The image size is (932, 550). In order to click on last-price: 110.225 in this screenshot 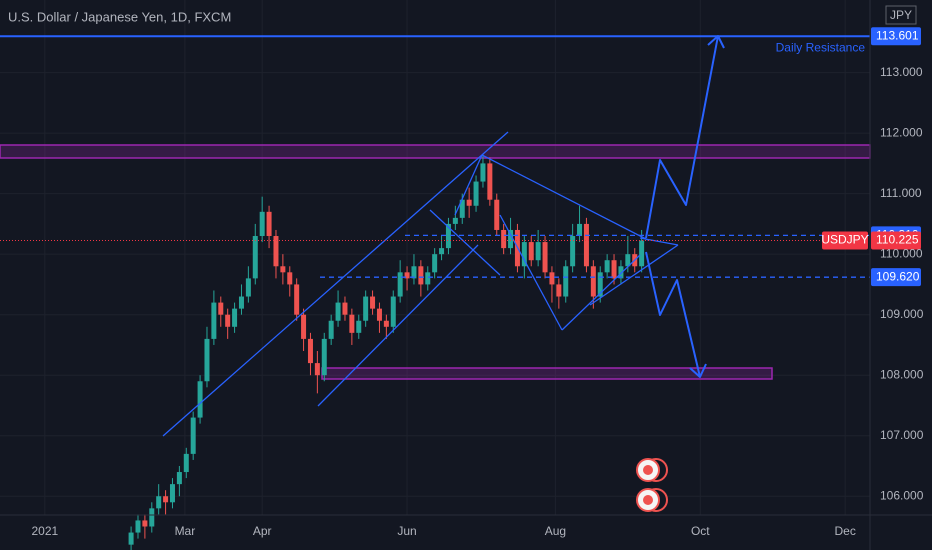, I will do `click(897, 240)`.